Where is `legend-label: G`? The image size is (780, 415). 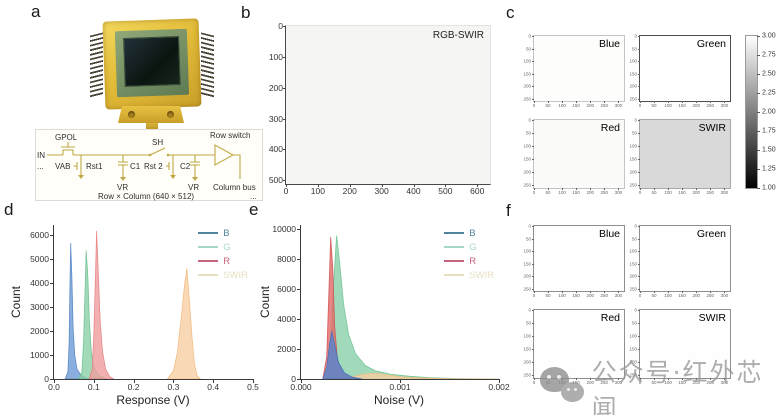 legend-label: G is located at coordinates (227, 247).